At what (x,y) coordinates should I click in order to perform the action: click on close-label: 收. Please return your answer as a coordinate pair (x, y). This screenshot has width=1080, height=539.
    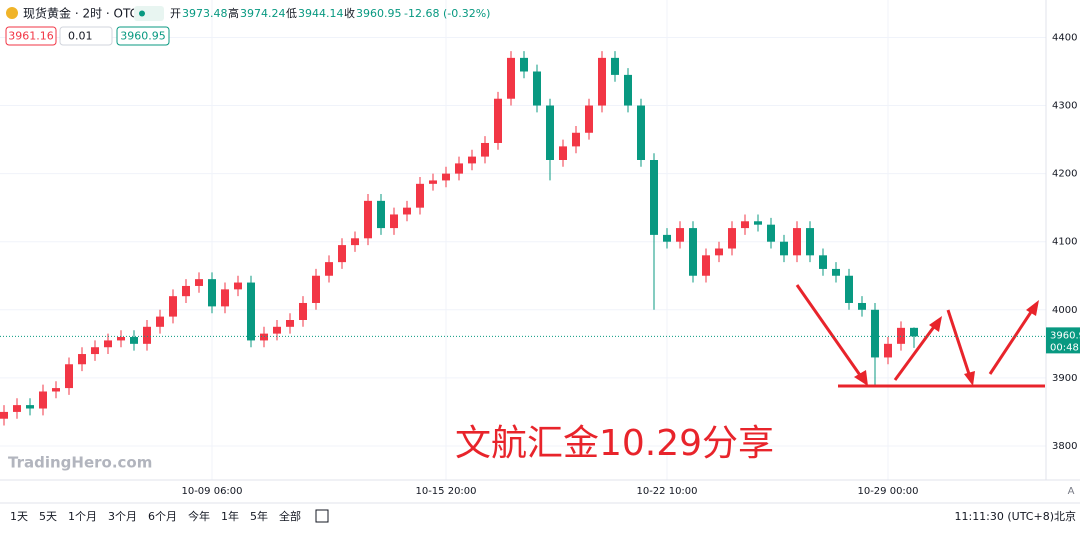
    Looking at the image, I should click on (349, 13).